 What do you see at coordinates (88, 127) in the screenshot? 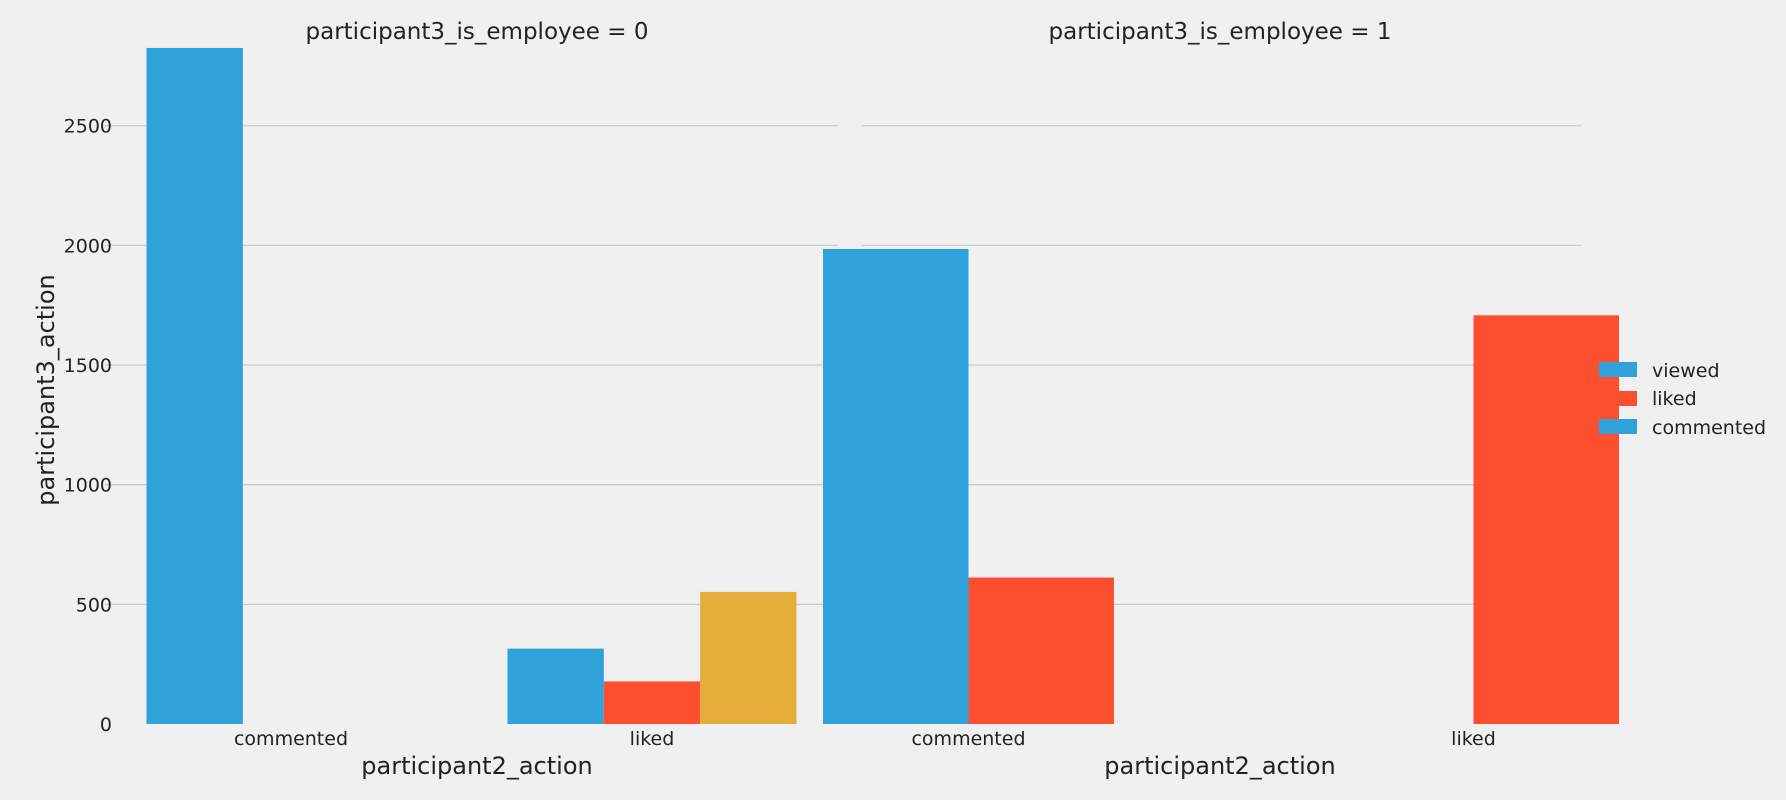
I see `y-tick-label: 2500` at bounding box center [88, 127].